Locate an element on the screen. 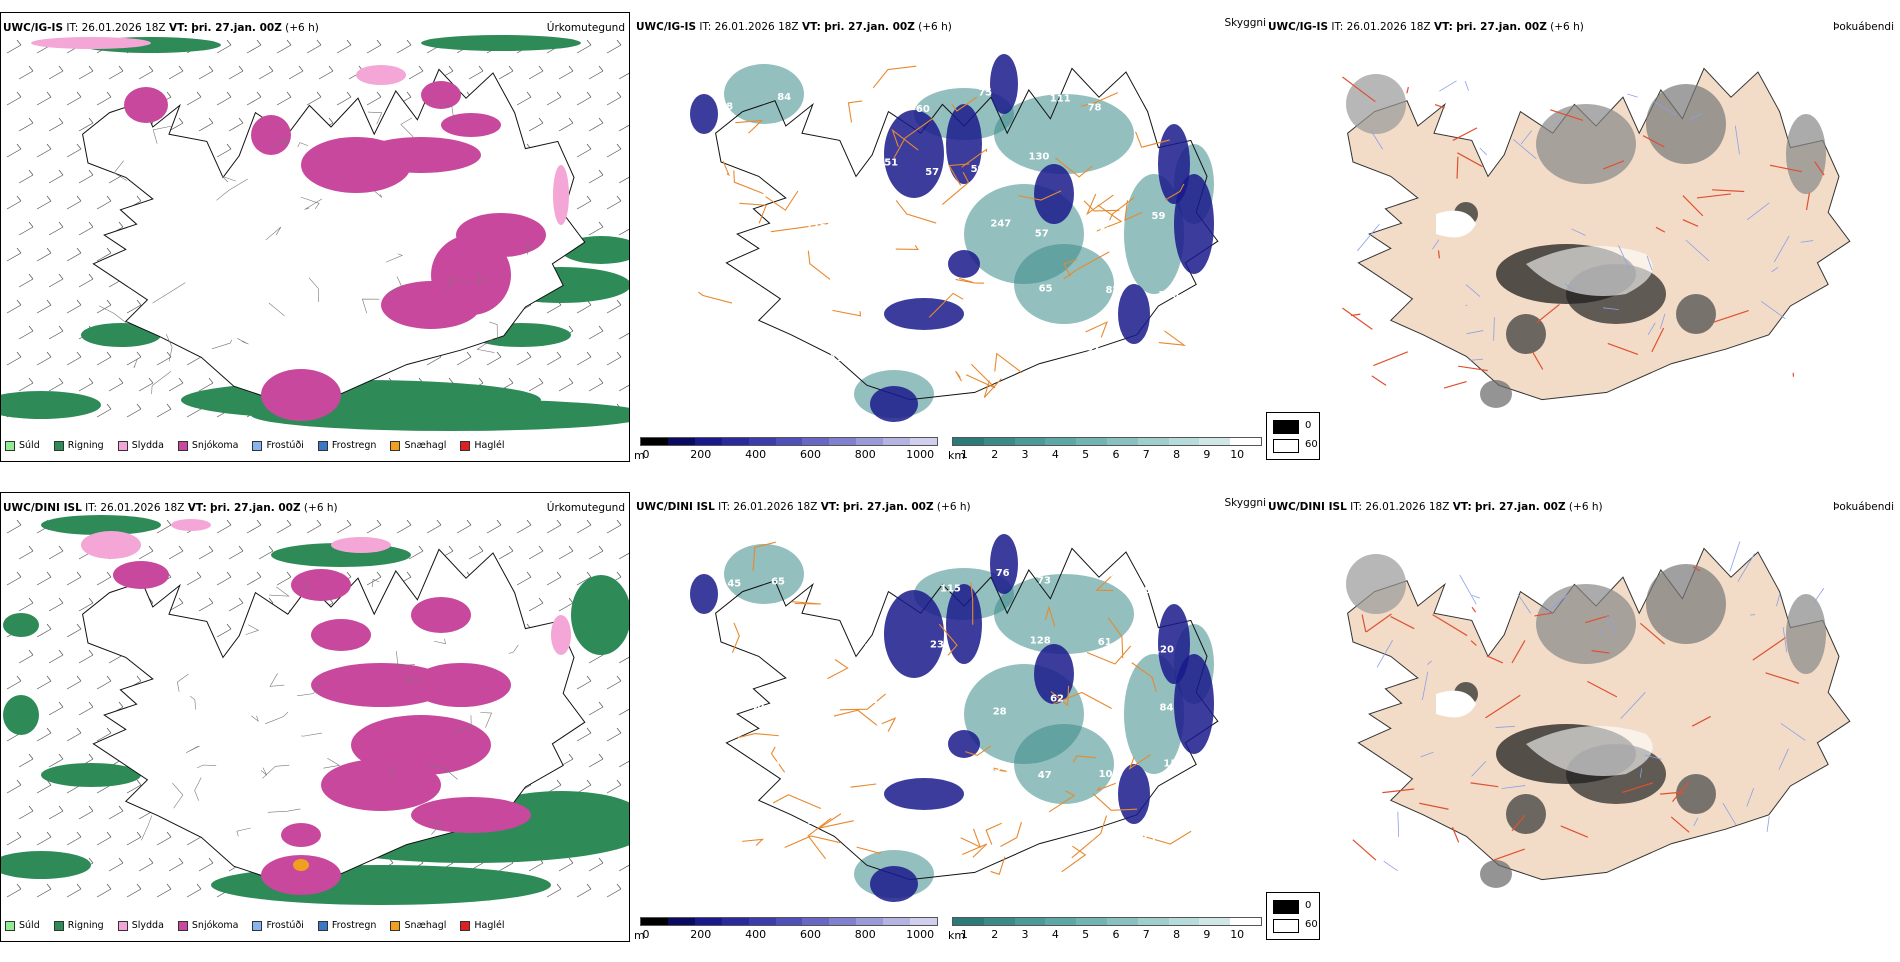  river is located at coordinates (1466, 86).